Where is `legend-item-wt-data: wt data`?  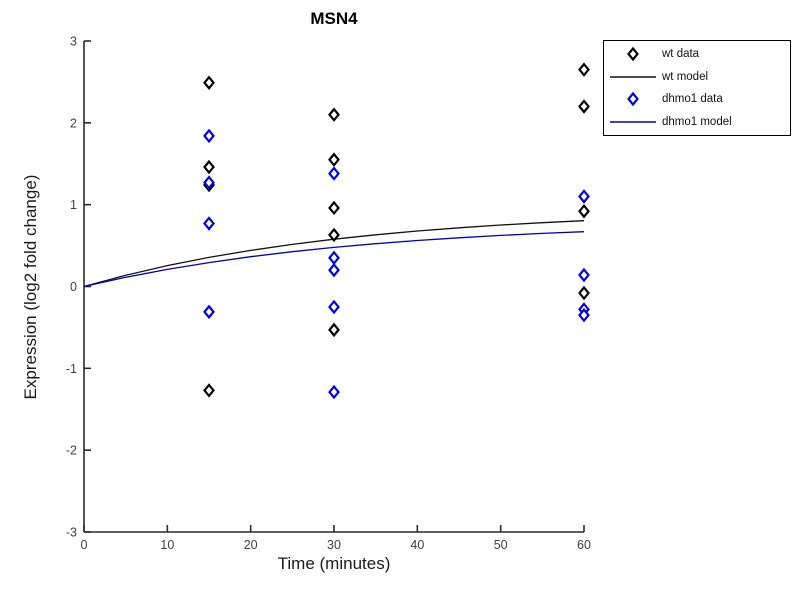
legend-item-wt-data: wt data is located at coordinates (697, 54).